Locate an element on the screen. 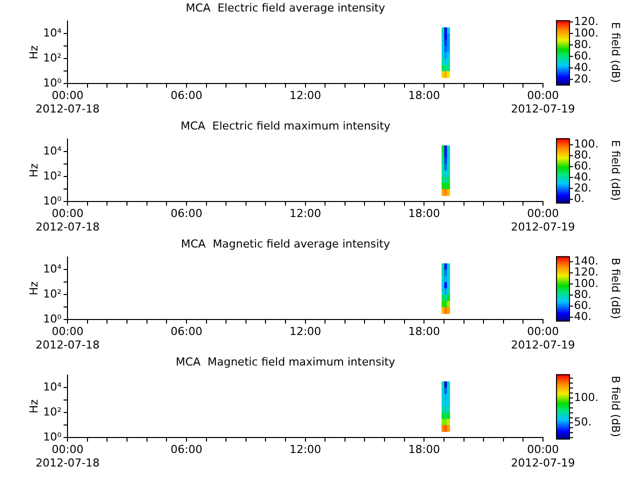 Image resolution: width=640 pixels, height=480 pixels. color-bar-label: 50. is located at coordinates (583, 422).